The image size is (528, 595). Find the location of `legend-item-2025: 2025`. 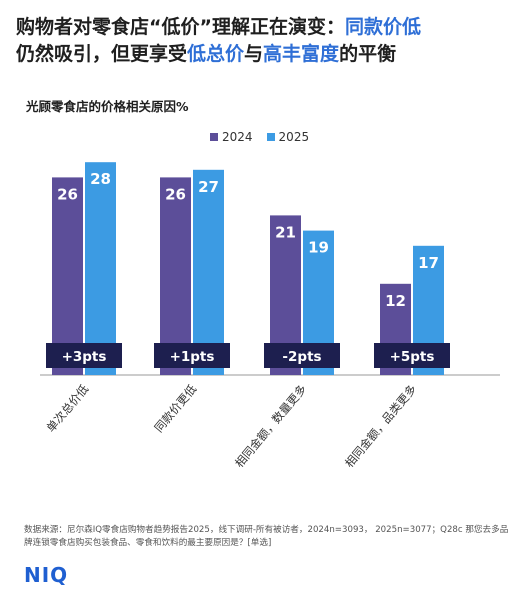

legend-item-2025: 2025 is located at coordinates (288, 137).